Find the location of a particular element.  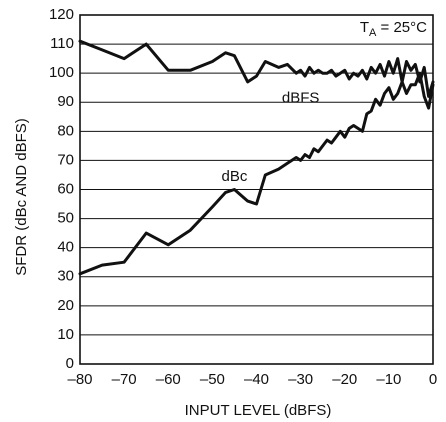

y-tick-label-120: 120 is located at coordinates (61, 14).